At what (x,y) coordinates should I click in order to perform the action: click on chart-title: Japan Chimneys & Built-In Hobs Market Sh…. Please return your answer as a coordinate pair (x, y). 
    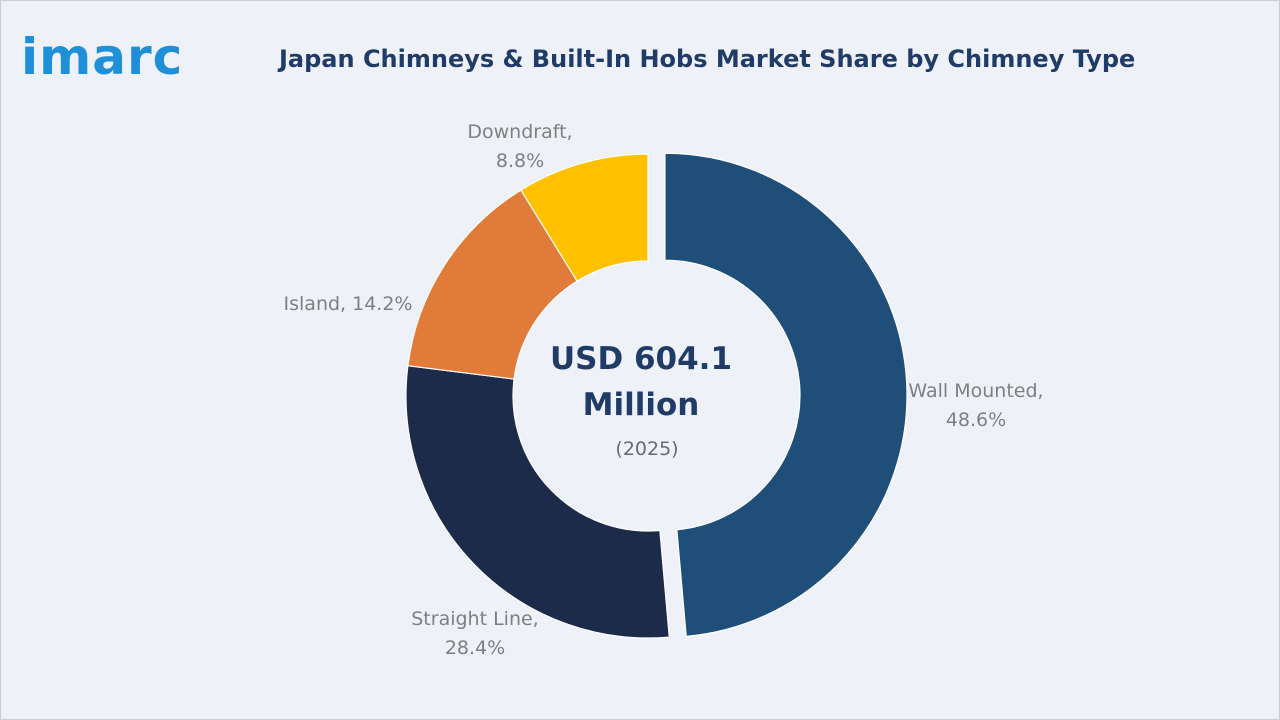
    Looking at the image, I should click on (707, 59).